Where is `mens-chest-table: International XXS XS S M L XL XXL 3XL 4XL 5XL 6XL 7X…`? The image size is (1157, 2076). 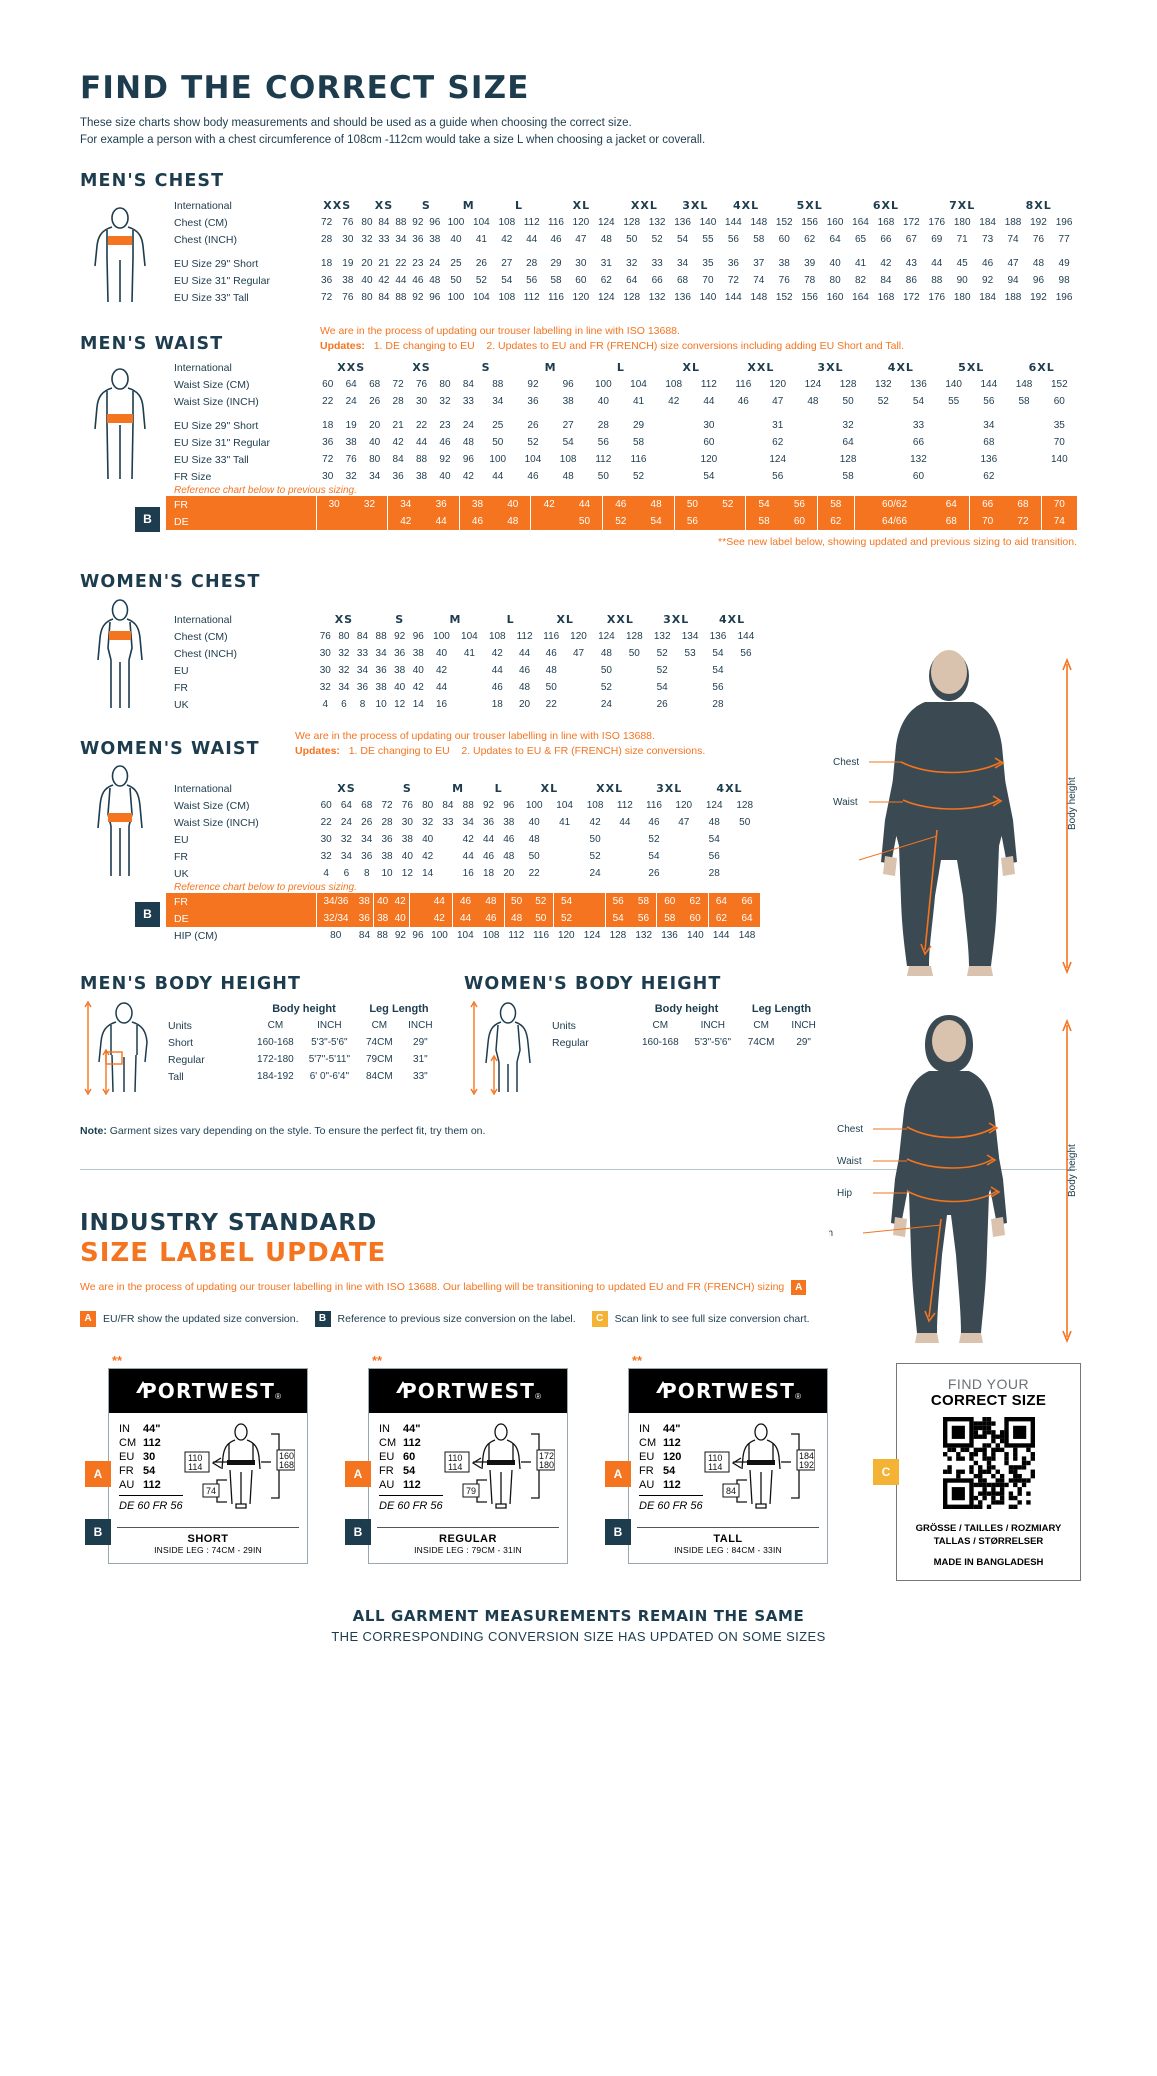 mens-chest-table: International XXS XS S M L XL XXL 3XL 4XL 5XL 6XL 7X… is located at coordinates (621, 251).